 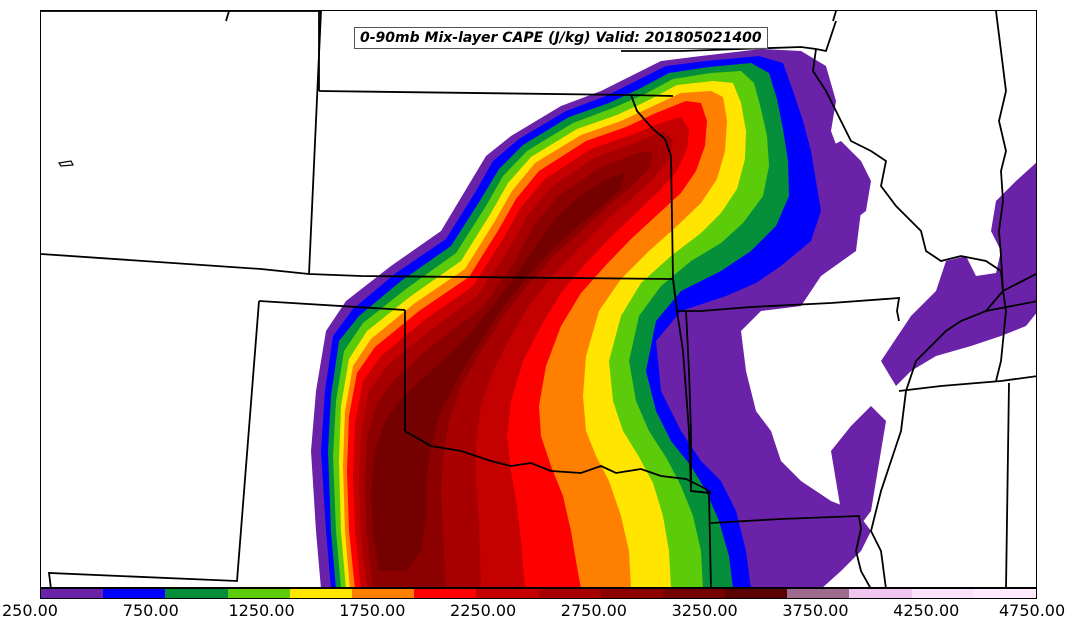 I want to click on colorbar-tick-label: 1250.00, so click(x=261, y=610).